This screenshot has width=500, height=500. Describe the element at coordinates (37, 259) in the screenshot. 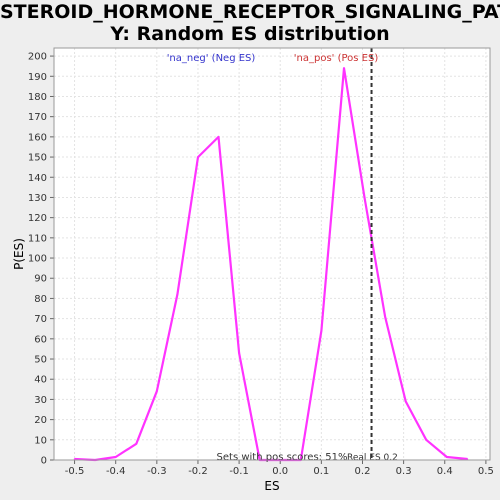

I see `y-tick-label: 100` at that location.